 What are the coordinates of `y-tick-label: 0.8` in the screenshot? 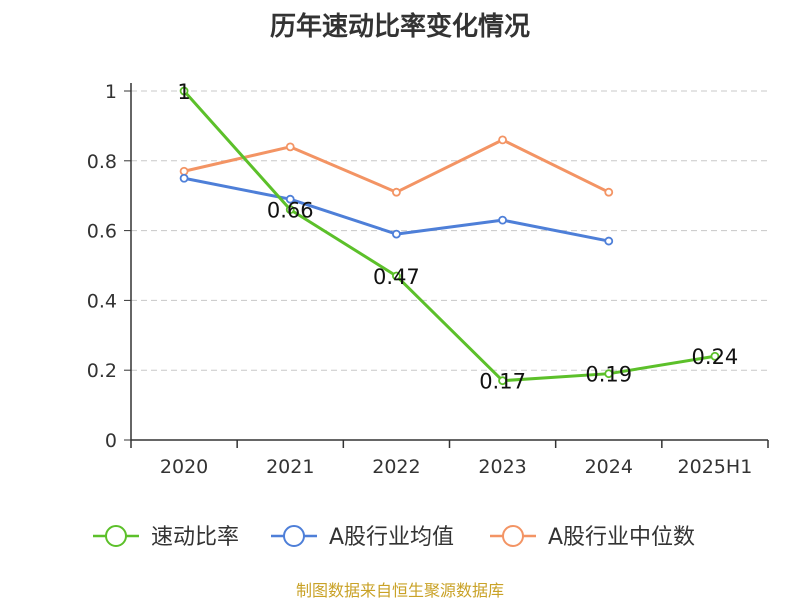 It's located at (102, 162).